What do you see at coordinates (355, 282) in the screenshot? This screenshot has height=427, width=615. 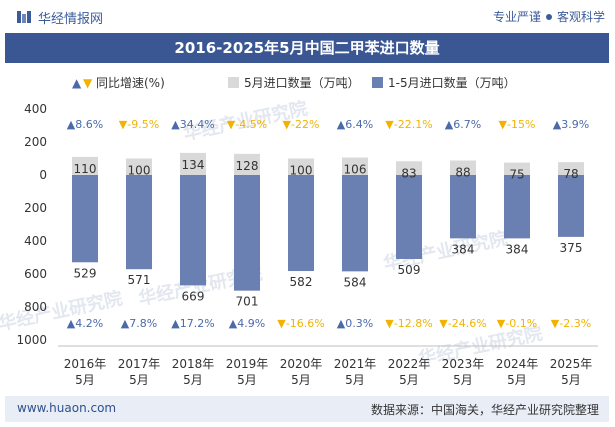 I see `data-label-jan-may: 584` at bounding box center [355, 282].